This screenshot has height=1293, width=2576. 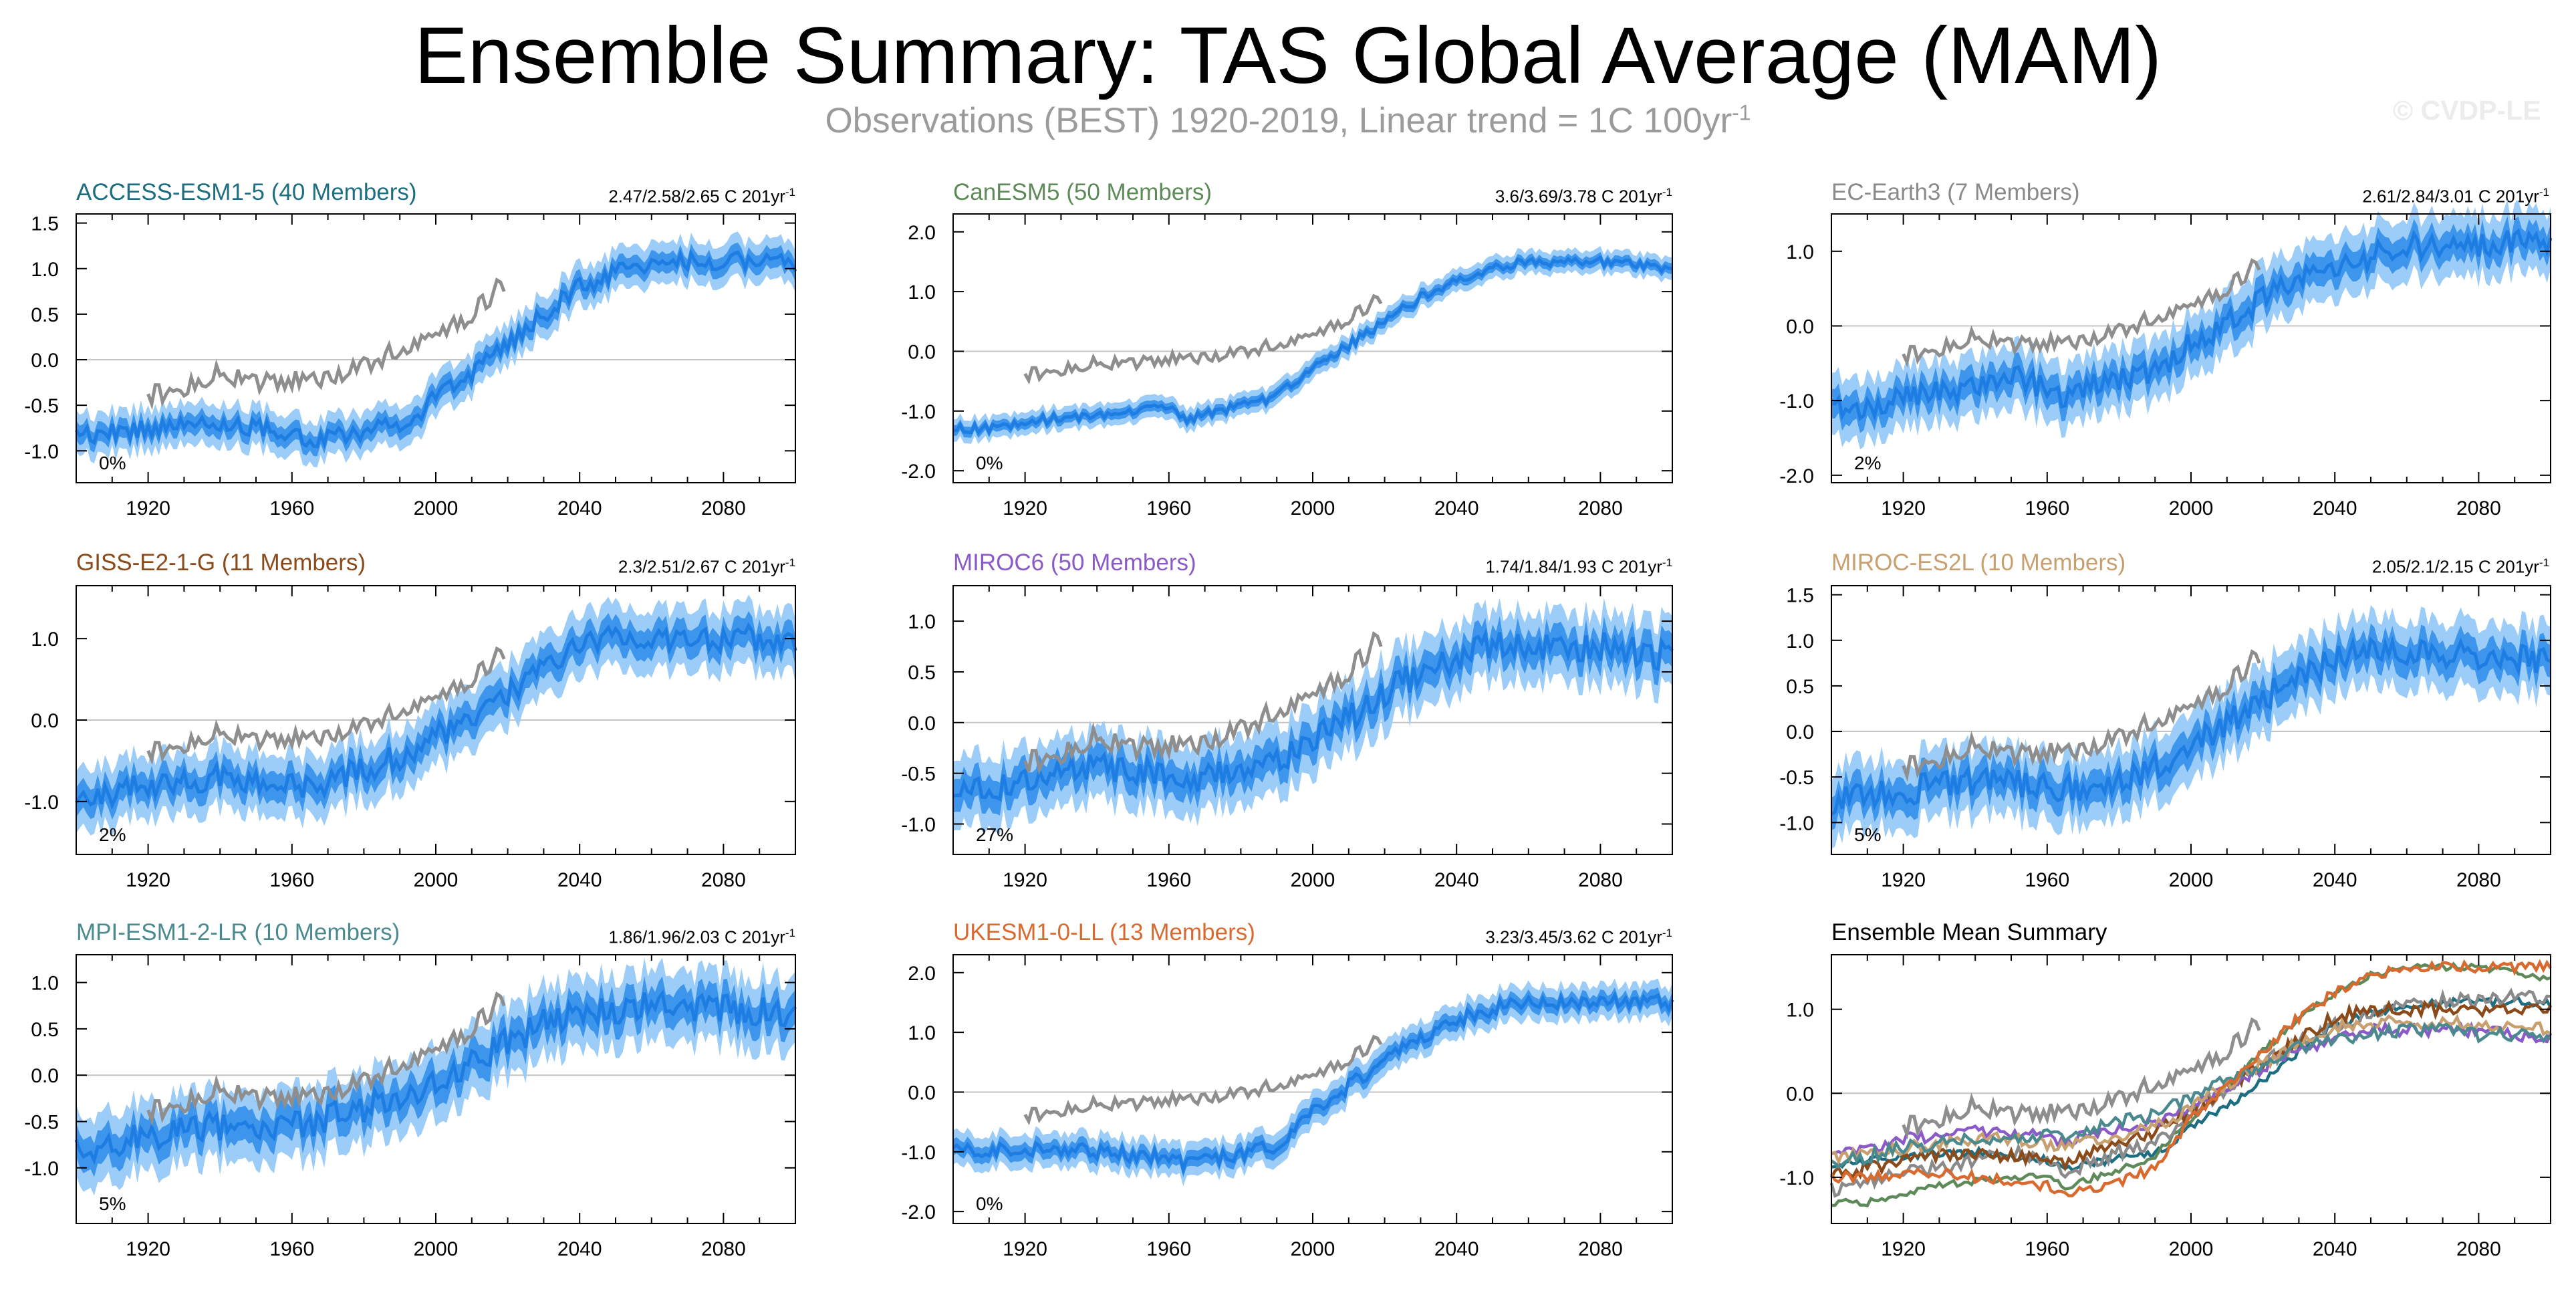 I want to click on chart-panel-8: 1920 1960 2000 2040 2080 2.0 1.0 0.0 -1.0 -2.0 0%, so click(x=1287, y=1107).